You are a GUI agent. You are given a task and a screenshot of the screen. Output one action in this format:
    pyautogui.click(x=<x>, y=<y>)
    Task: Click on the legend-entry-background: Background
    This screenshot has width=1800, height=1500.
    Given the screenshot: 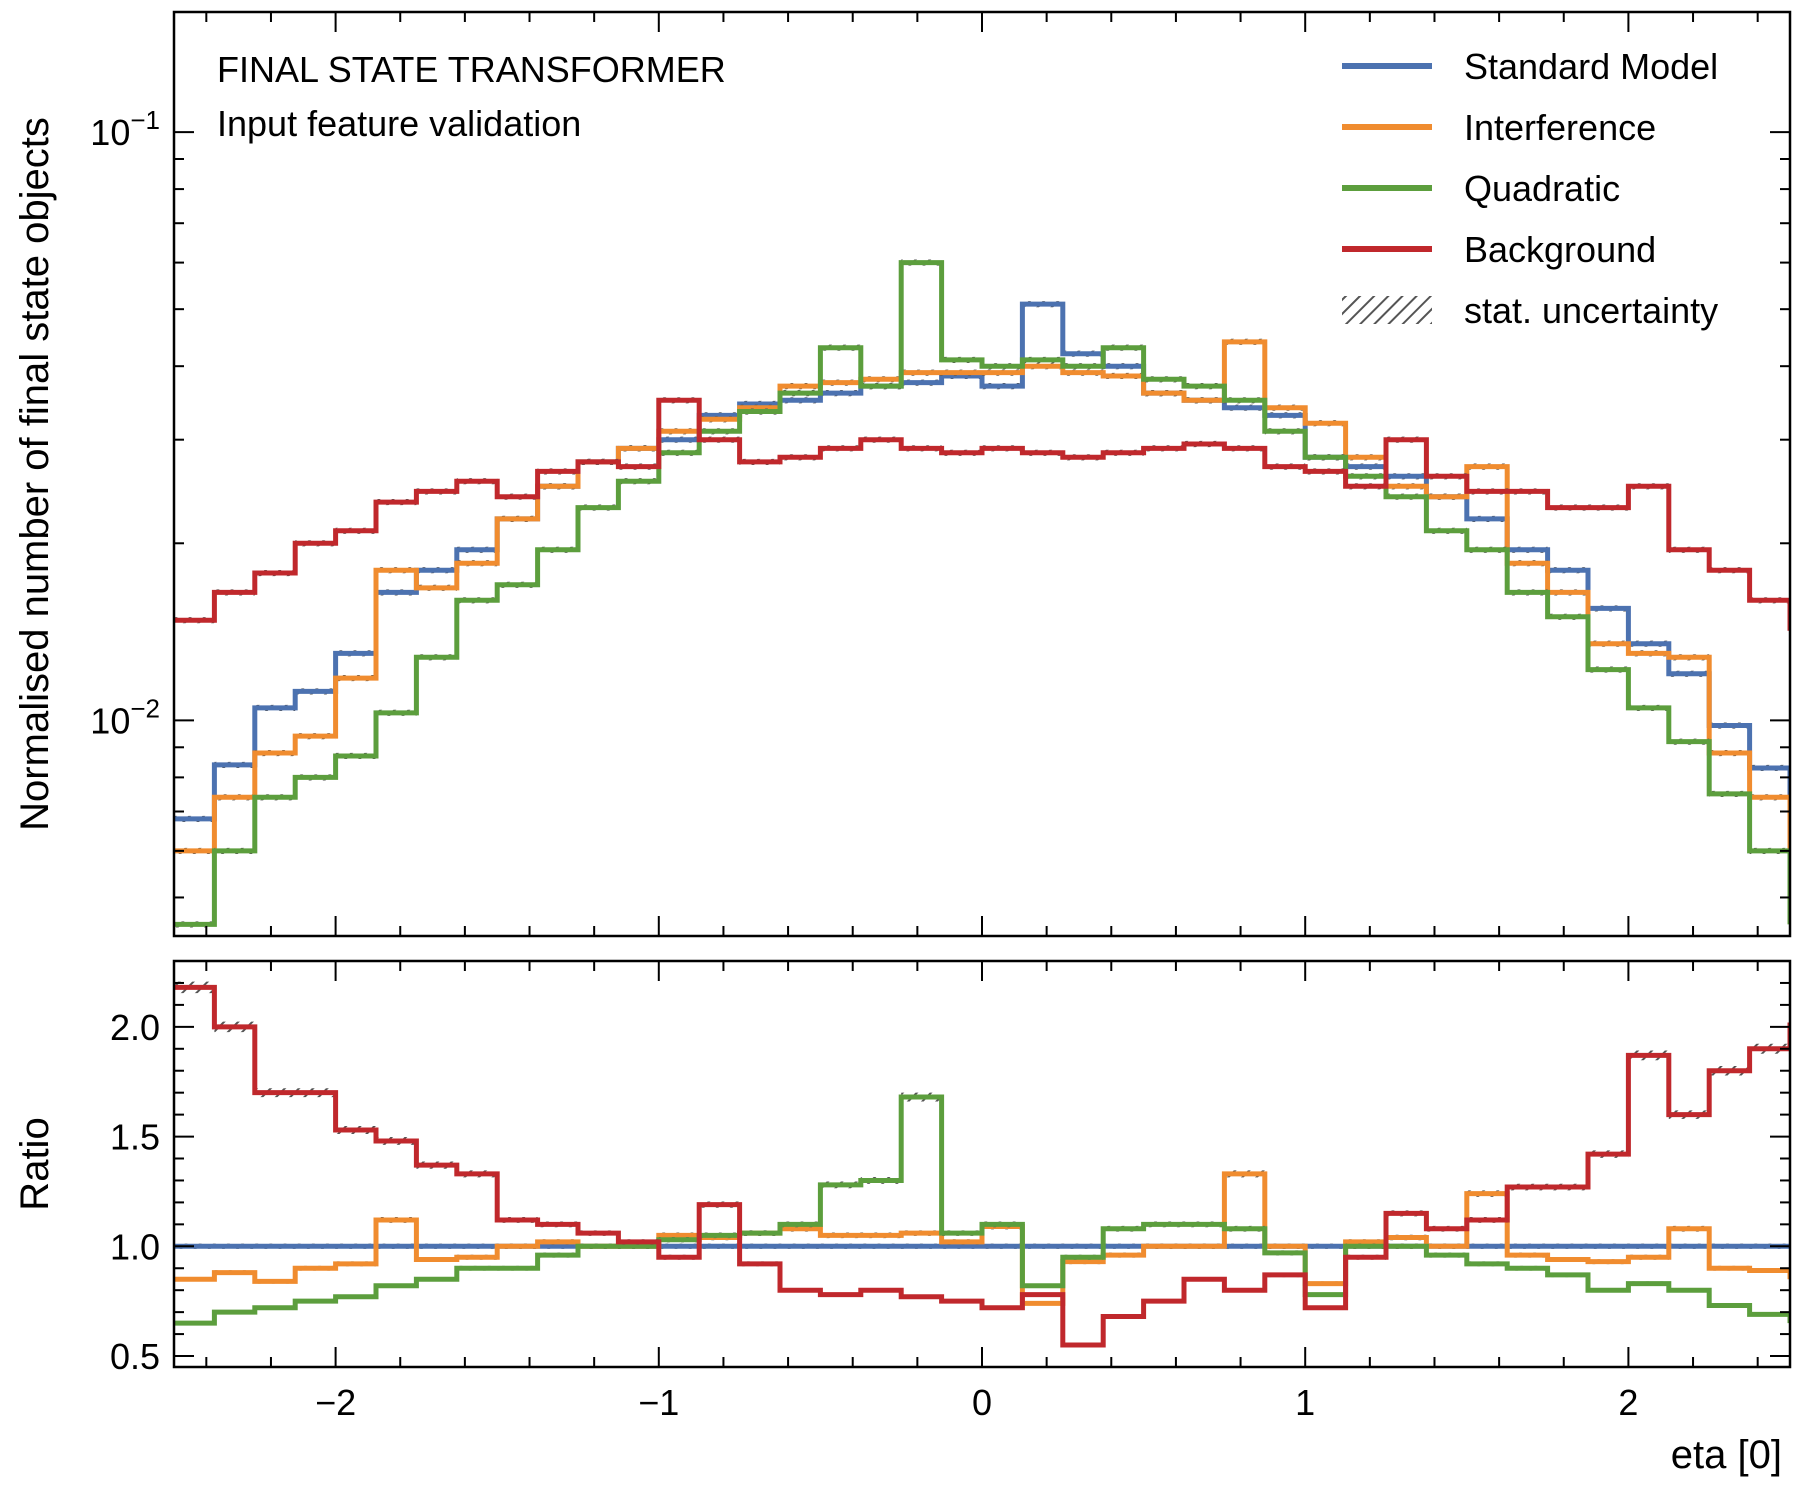 What is the action you would take?
    pyautogui.click(x=1499, y=249)
    